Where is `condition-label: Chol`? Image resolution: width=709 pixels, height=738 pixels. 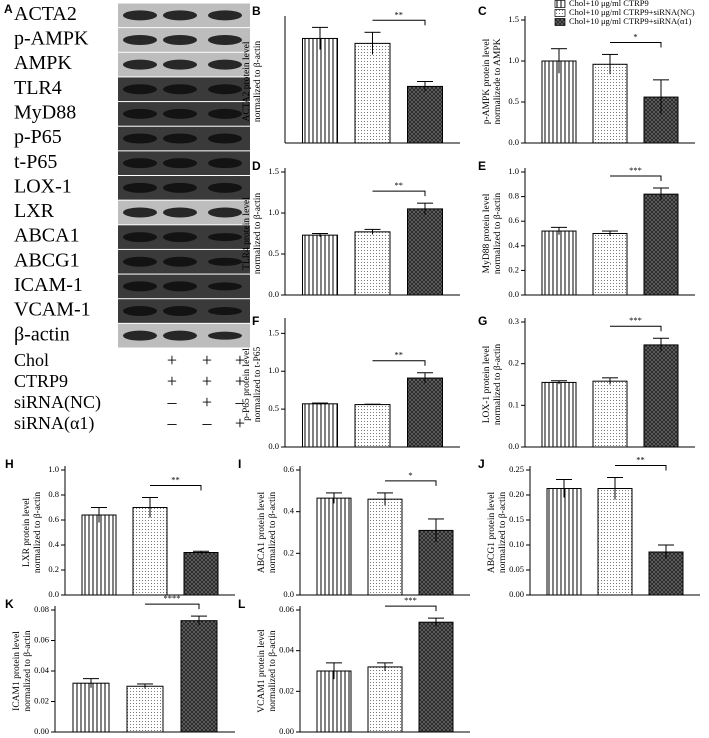 condition-label: Chol is located at coordinates (31, 360).